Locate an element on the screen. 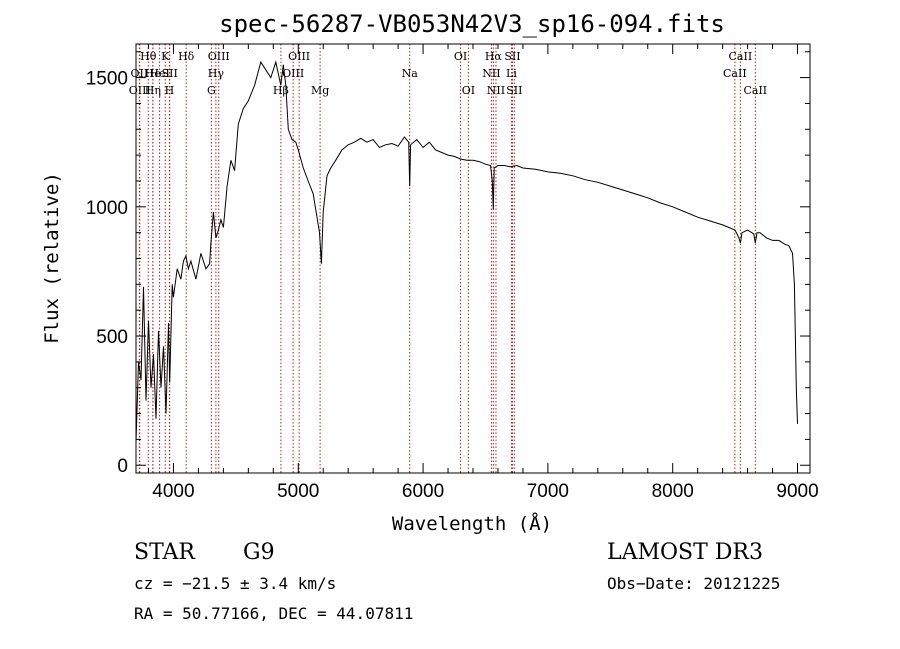  y-tick-label-1: 500 is located at coordinates (112, 337).